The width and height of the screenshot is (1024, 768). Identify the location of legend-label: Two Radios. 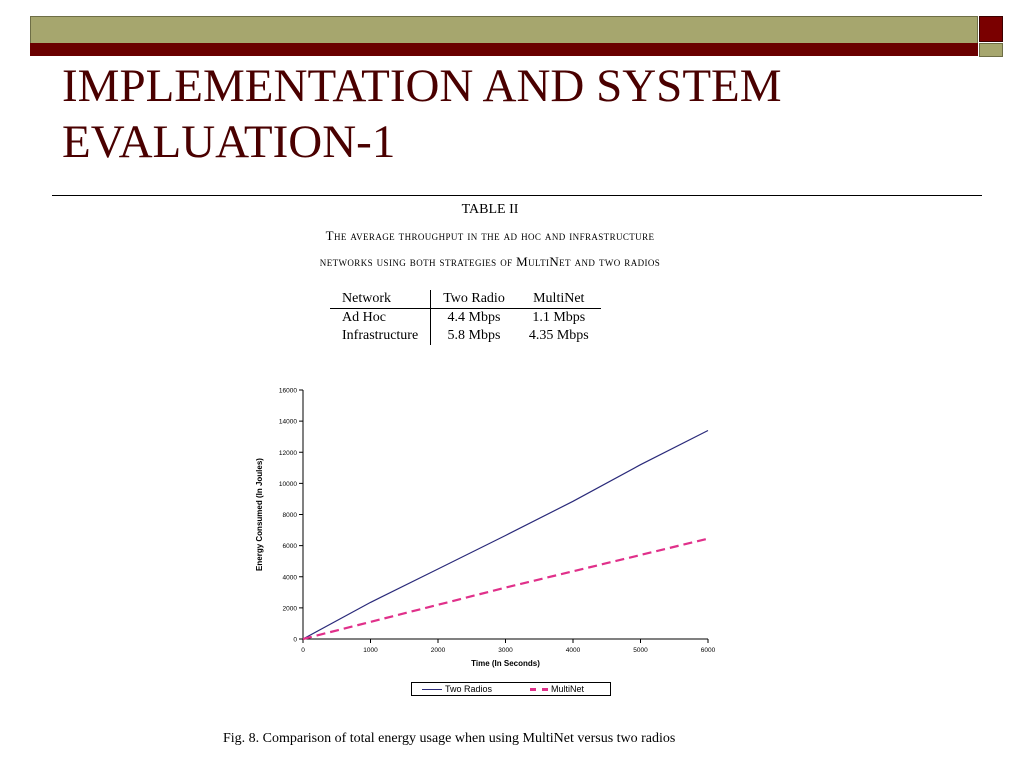
(469, 689).